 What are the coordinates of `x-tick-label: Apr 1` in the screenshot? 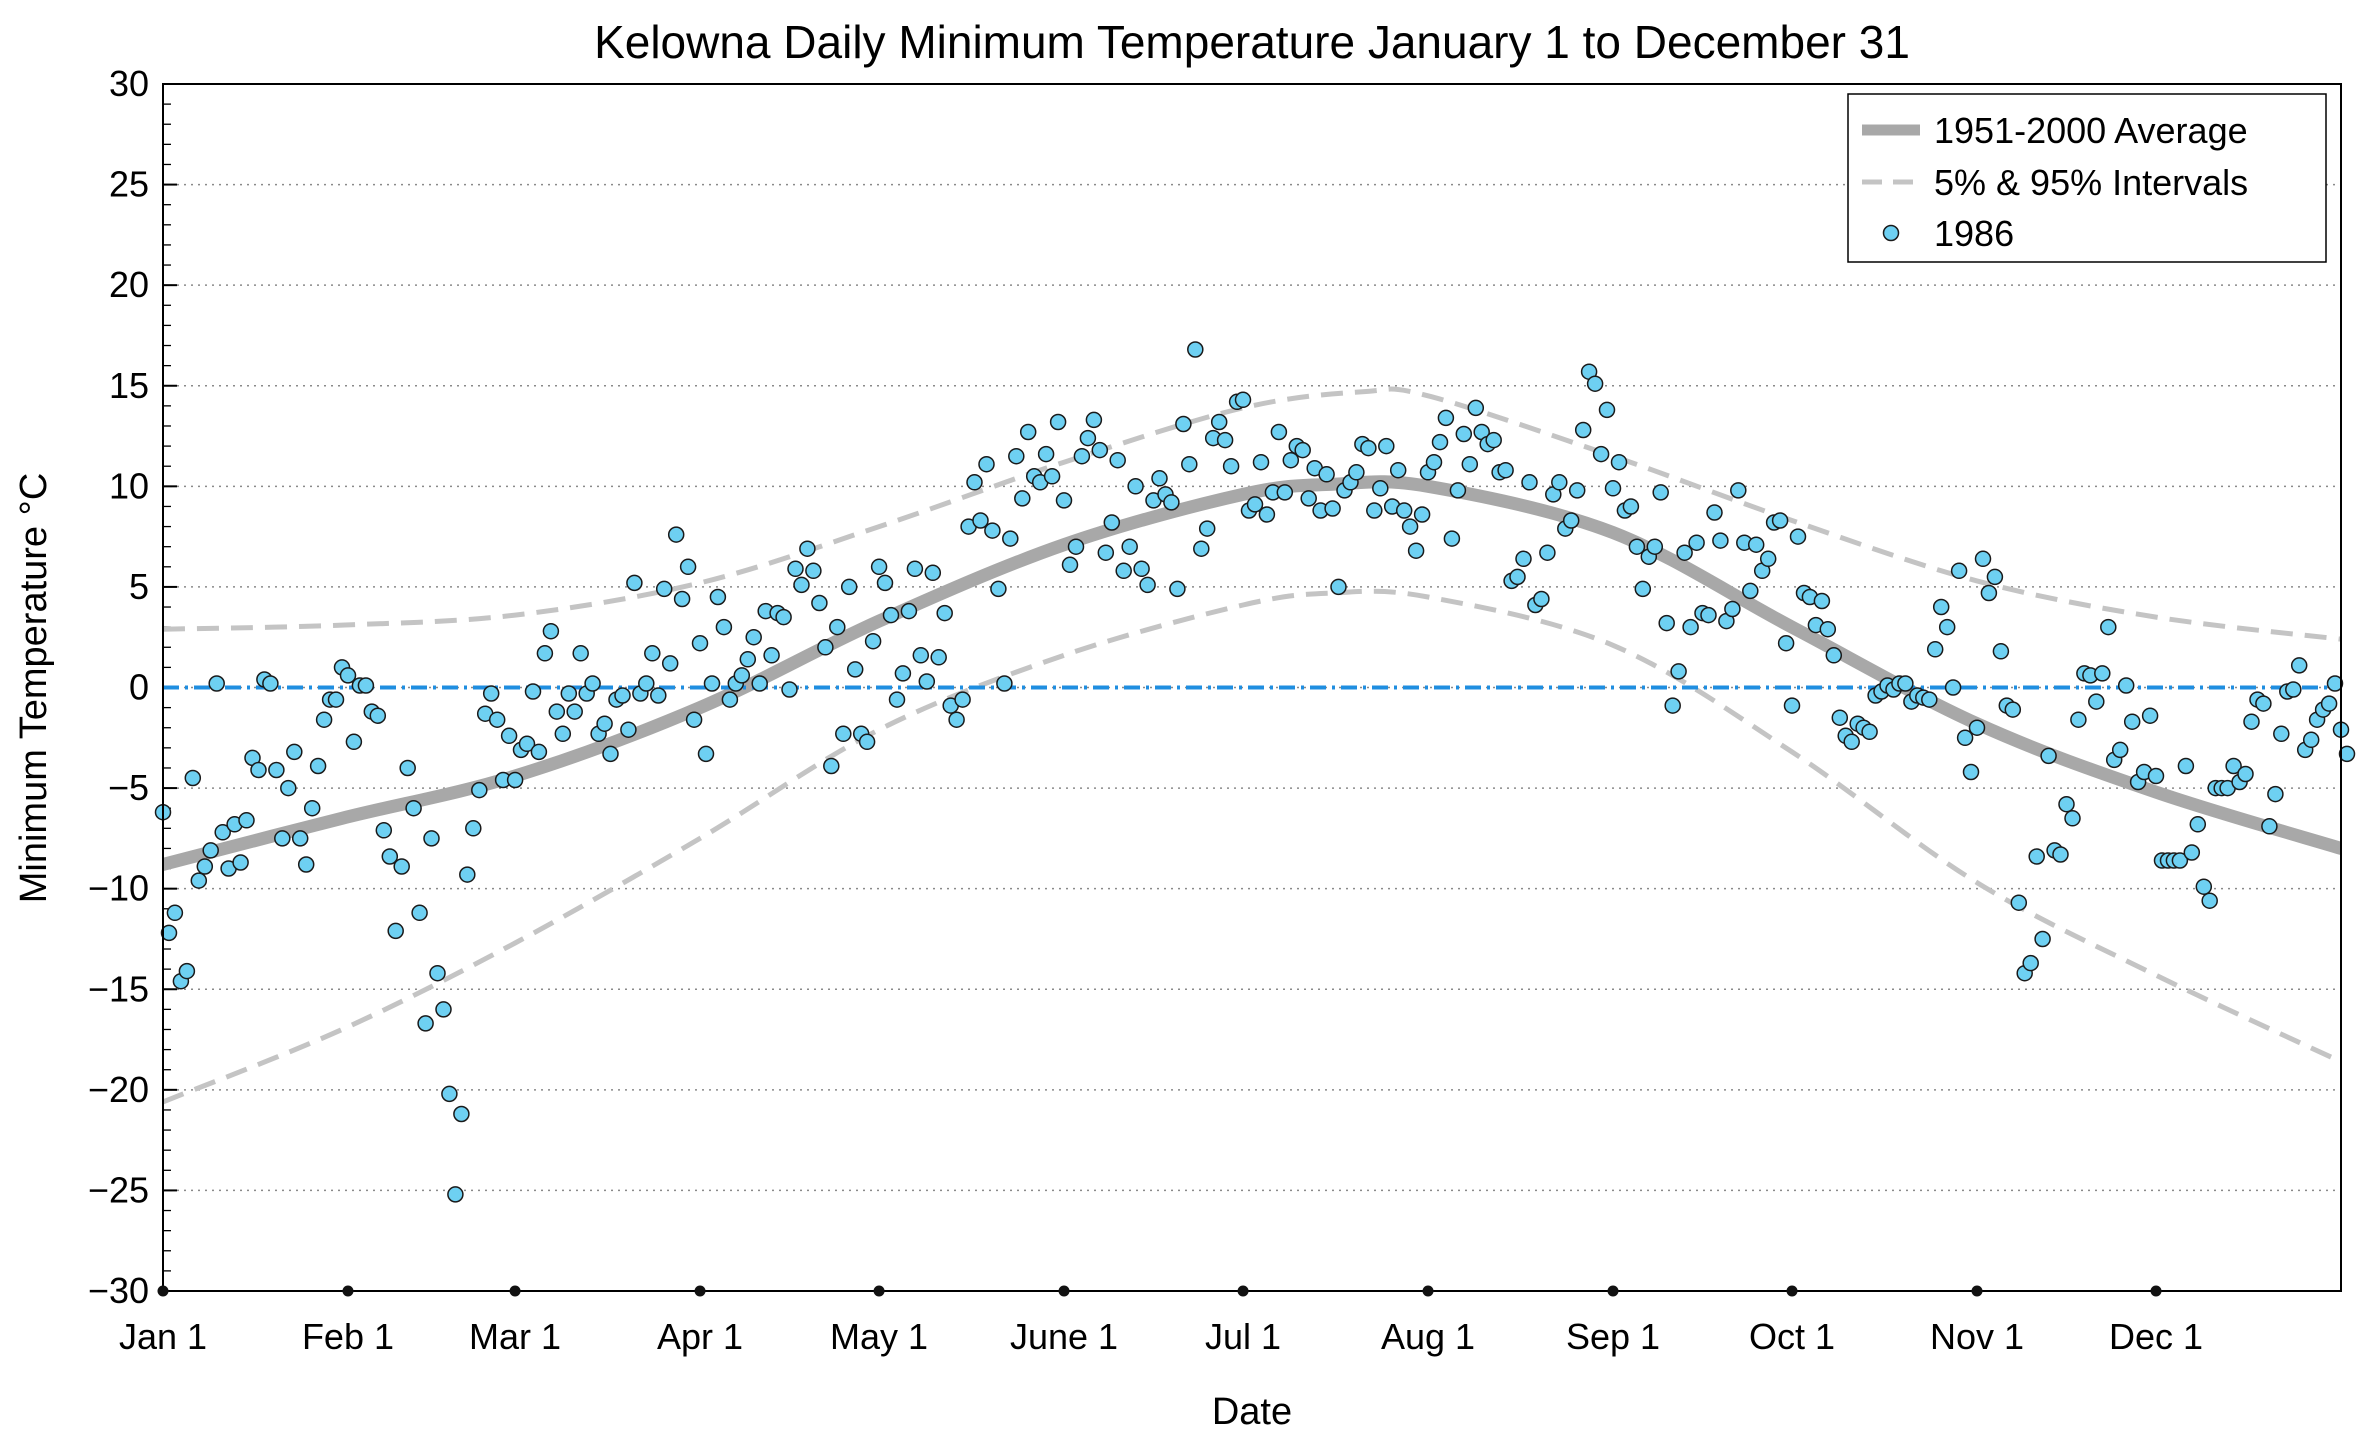 It's located at (700, 1336).